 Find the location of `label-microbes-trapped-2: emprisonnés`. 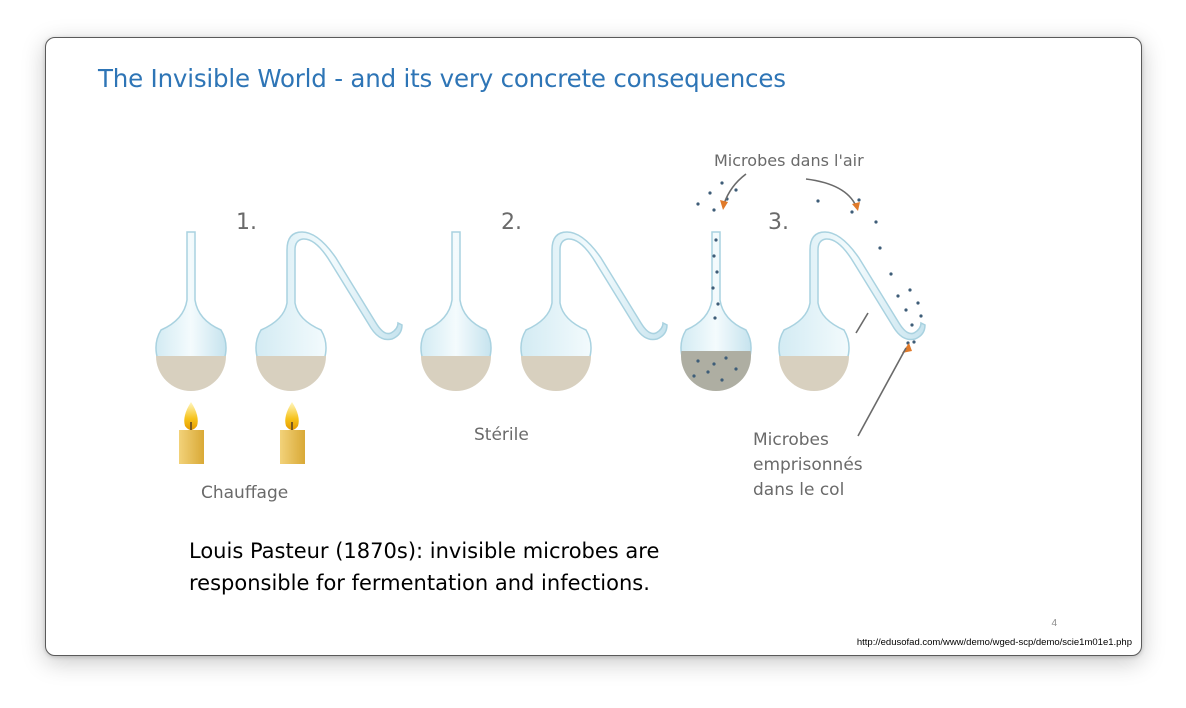

label-microbes-trapped-2: emprisonnés is located at coordinates (808, 465).